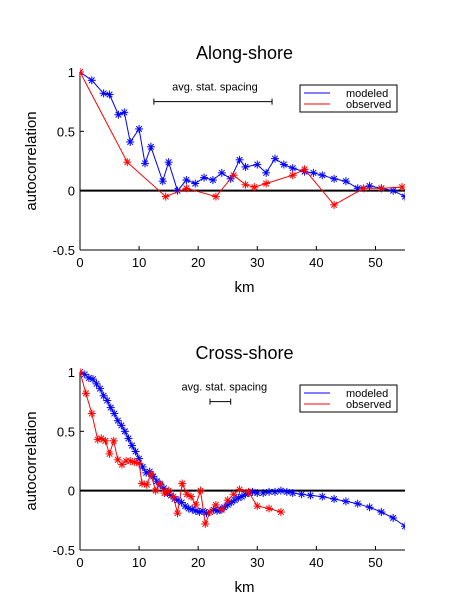 This screenshot has width=451, height=600. I want to click on y-axis-label: autocorrelation, so click(31, 460).